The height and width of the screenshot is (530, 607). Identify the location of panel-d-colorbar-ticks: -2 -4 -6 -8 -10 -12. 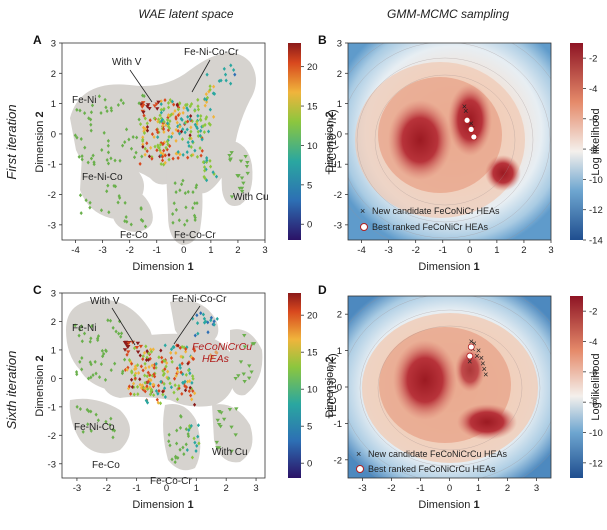
(593, 388).